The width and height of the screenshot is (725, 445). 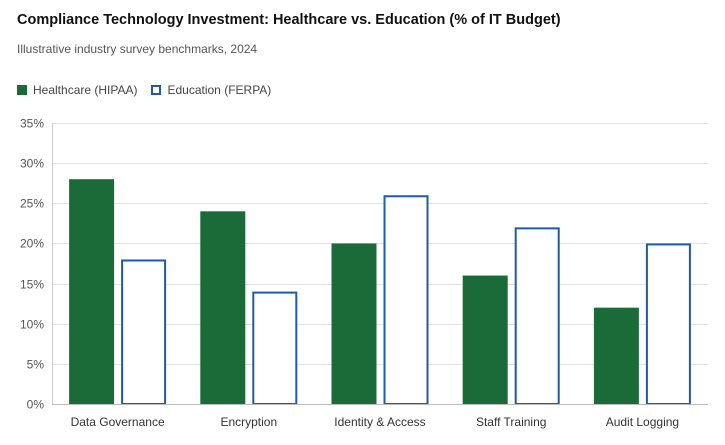 What do you see at coordinates (32, 124) in the screenshot?
I see `y-tick-label: 35%` at bounding box center [32, 124].